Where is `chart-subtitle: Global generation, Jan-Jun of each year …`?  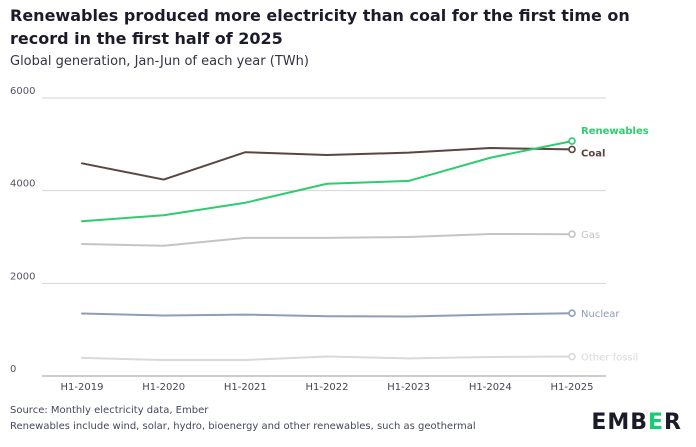
chart-subtitle: Global generation, Jan-Jun of each year … is located at coordinates (159, 61).